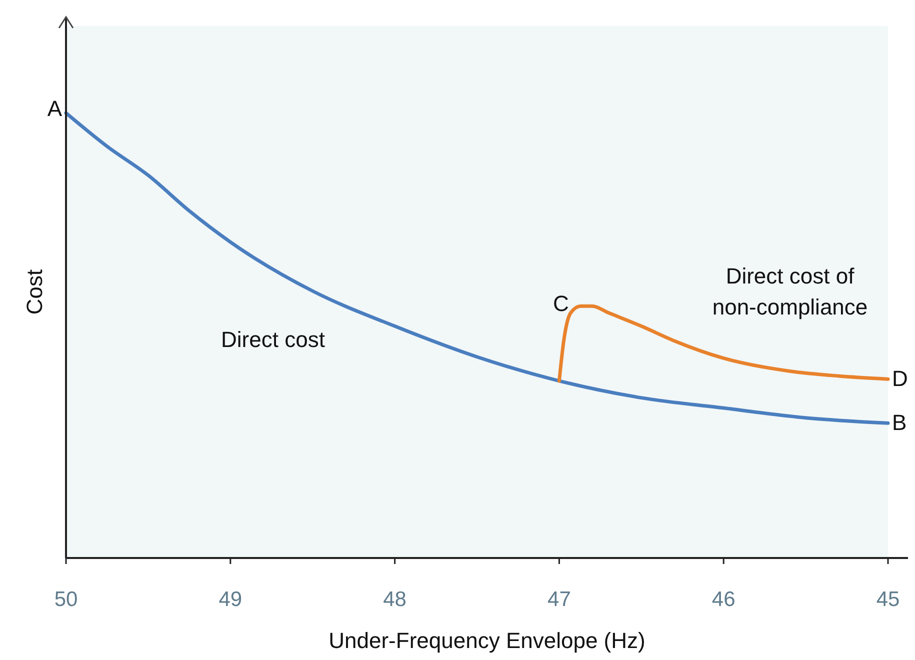 The image size is (915, 660). What do you see at coordinates (230, 599) in the screenshot?
I see `x-tick-label: 49` at bounding box center [230, 599].